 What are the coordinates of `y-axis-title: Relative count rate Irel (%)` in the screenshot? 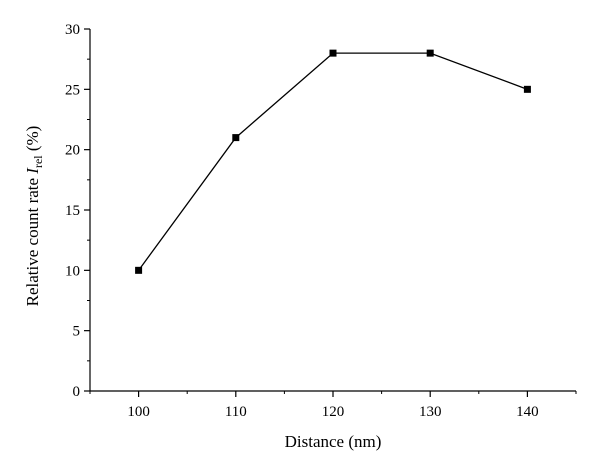 It's located at (34, 216).